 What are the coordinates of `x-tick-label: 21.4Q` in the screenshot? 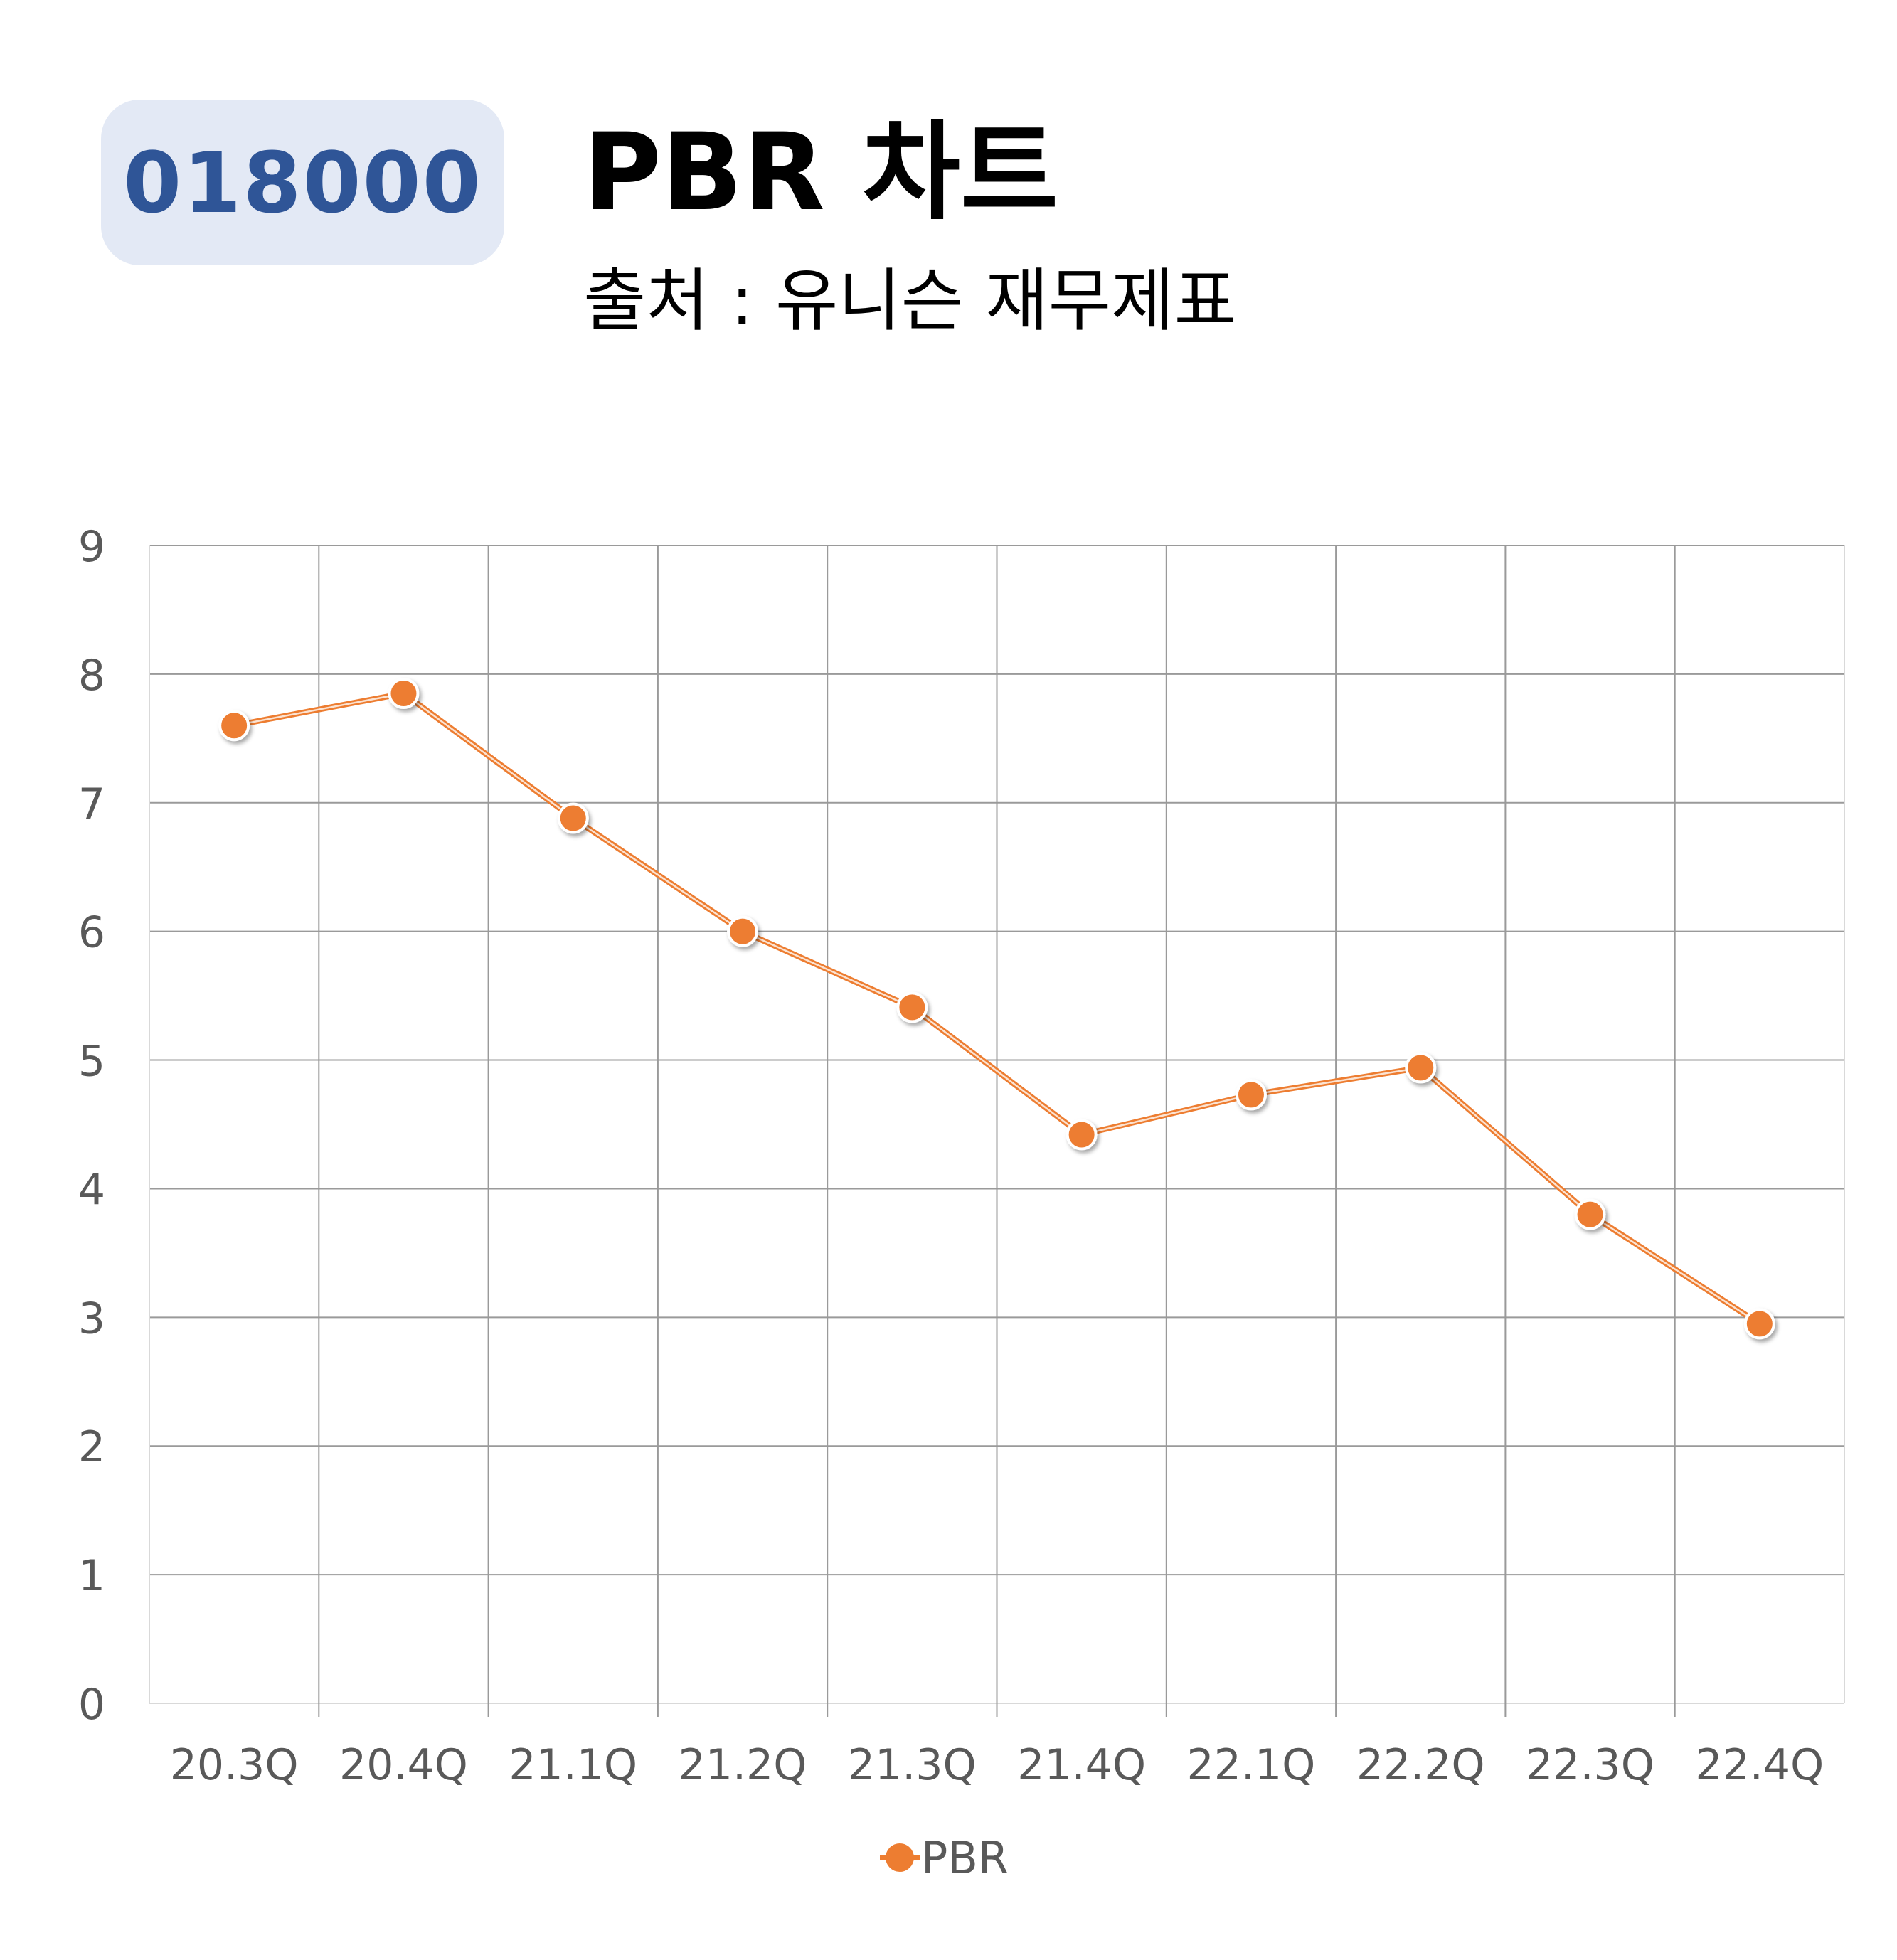 It's located at (1081, 1765).